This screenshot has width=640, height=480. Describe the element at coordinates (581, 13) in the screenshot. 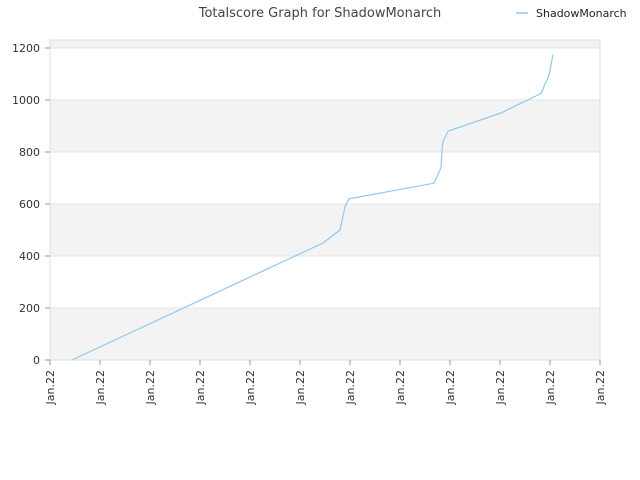

I see `legend-label: ShadowMonarch` at that location.